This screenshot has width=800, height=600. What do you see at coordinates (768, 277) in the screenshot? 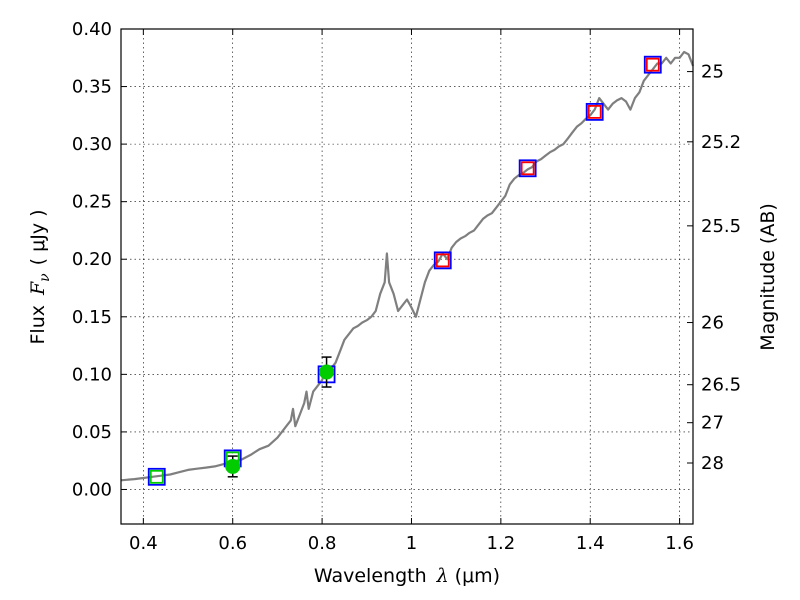
I see `y2-axis-title: Magnitude (AB)` at bounding box center [768, 277].